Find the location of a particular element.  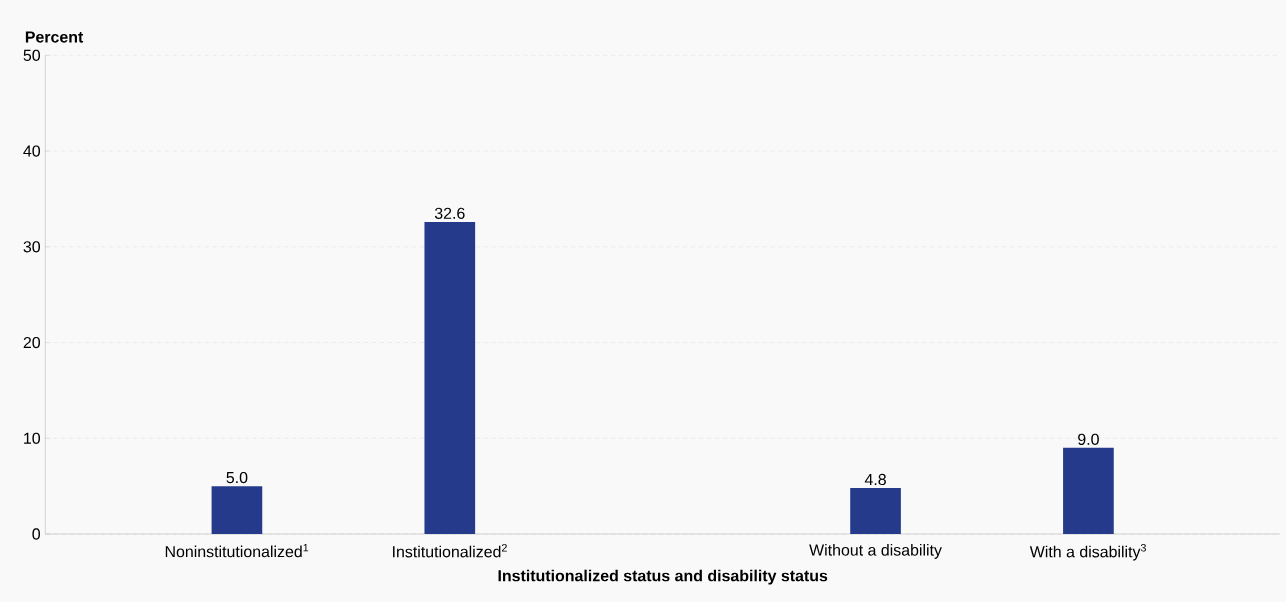

y-tick-label: 0 is located at coordinates (36, 534).